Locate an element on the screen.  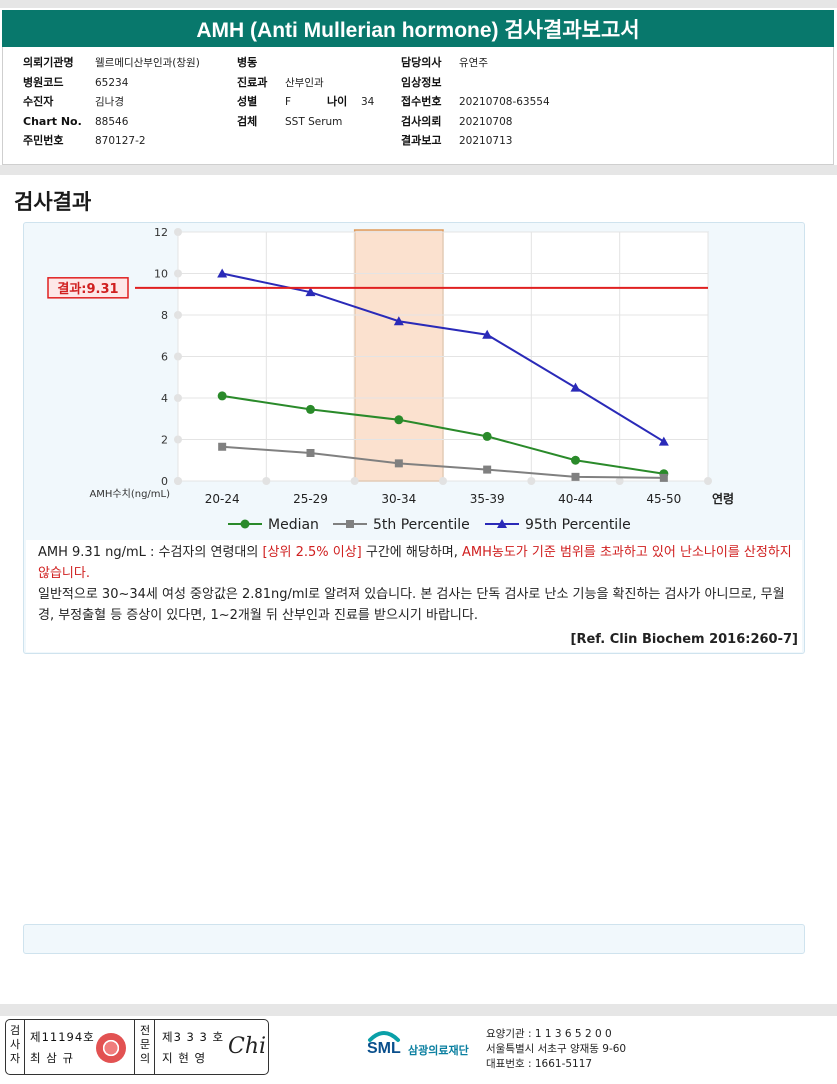
org-phone: 대표번호 : 1661-5117 is located at coordinates (539, 1064).